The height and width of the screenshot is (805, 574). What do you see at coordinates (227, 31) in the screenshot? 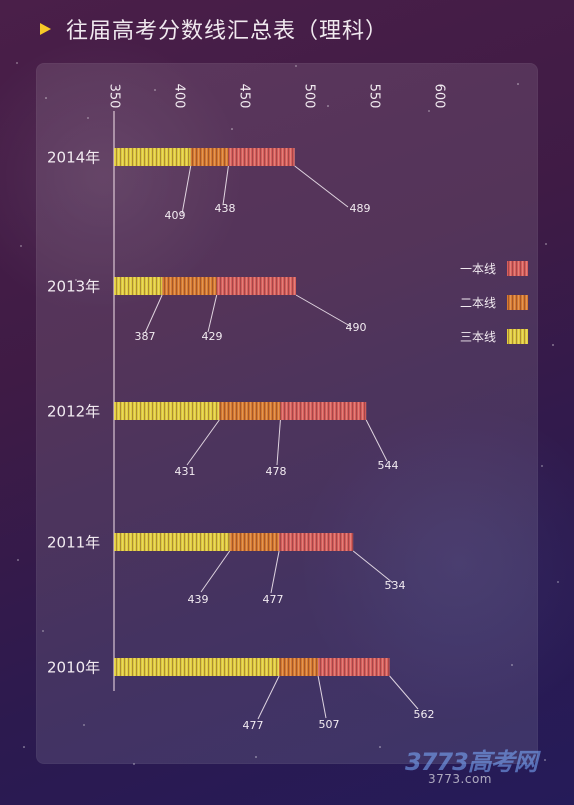
I see `chart-title: 往届高考分数线汇总表（理科）` at bounding box center [227, 31].